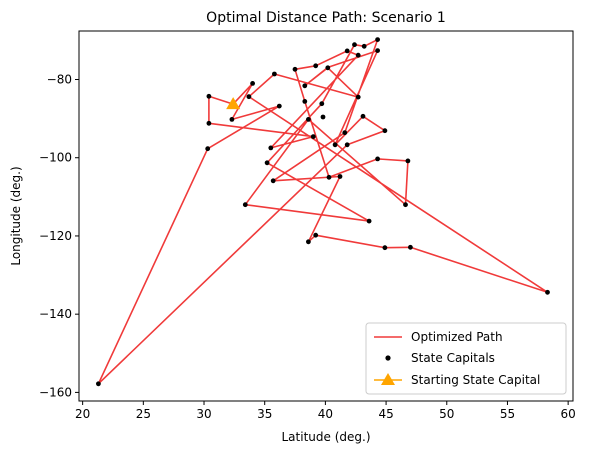  Describe the element at coordinates (388, 358) in the screenshot. I see `legend-state-capitals-swatch` at that location.